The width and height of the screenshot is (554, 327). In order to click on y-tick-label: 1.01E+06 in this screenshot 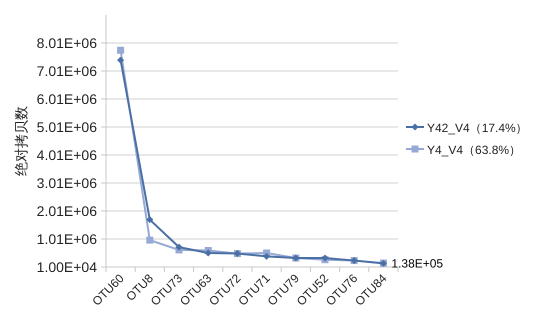, I will do `click(67, 239)`.